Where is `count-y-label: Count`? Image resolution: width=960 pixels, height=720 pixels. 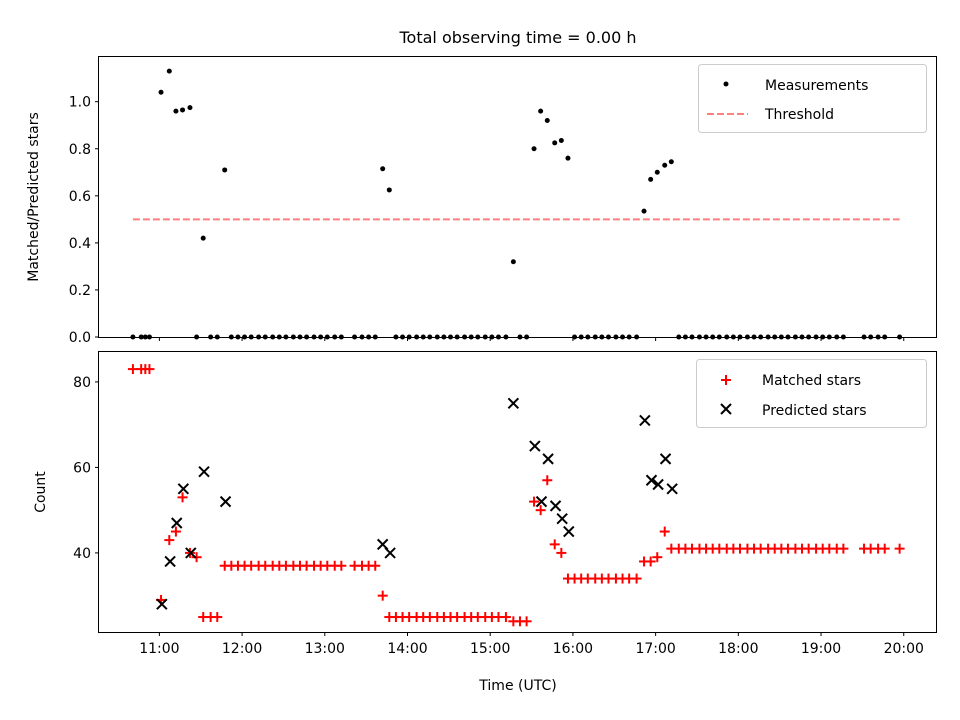 count-y-label: Count is located at coordinates (41, 492).